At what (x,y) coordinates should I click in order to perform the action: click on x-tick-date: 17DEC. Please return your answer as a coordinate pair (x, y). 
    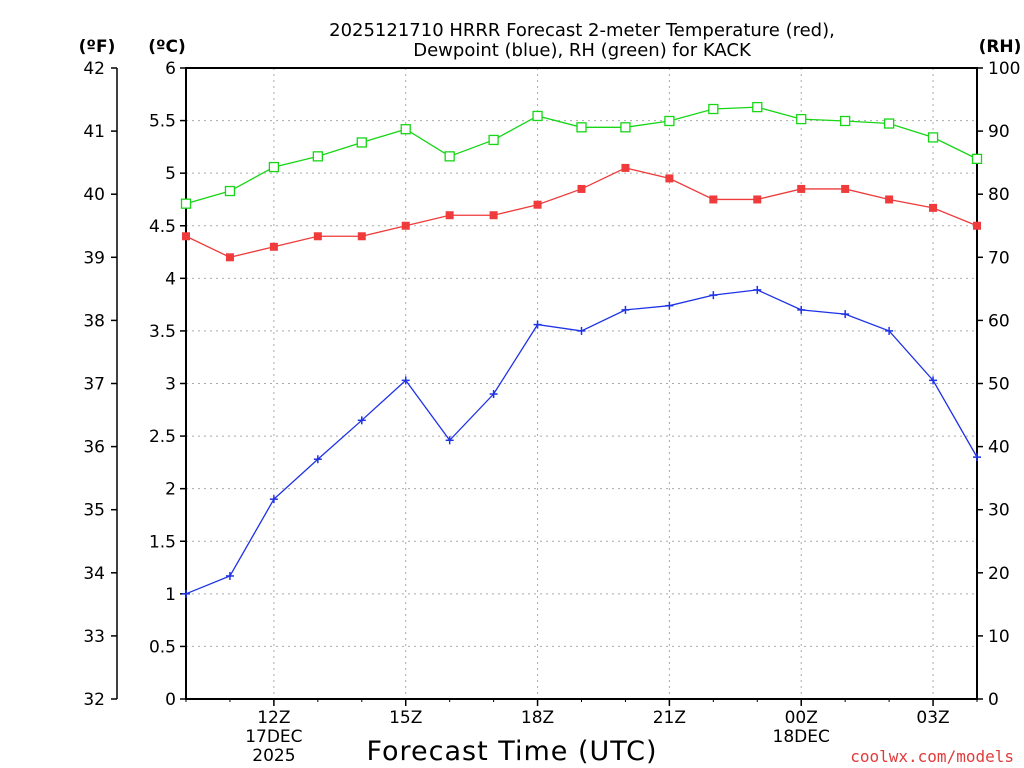
    Looking at the image, I should click on (273, 737).